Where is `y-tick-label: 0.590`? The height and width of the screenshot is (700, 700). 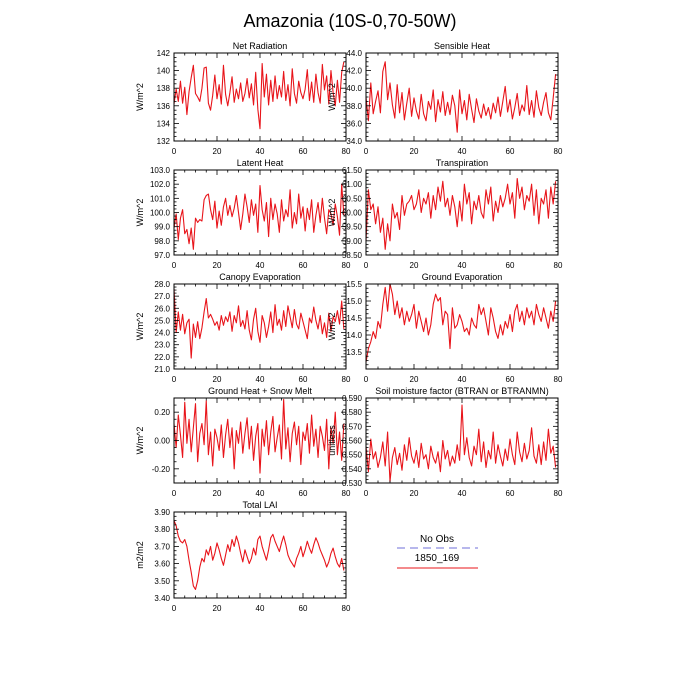 y-tick-label: 0.590 is located at coordinates (352, 398).